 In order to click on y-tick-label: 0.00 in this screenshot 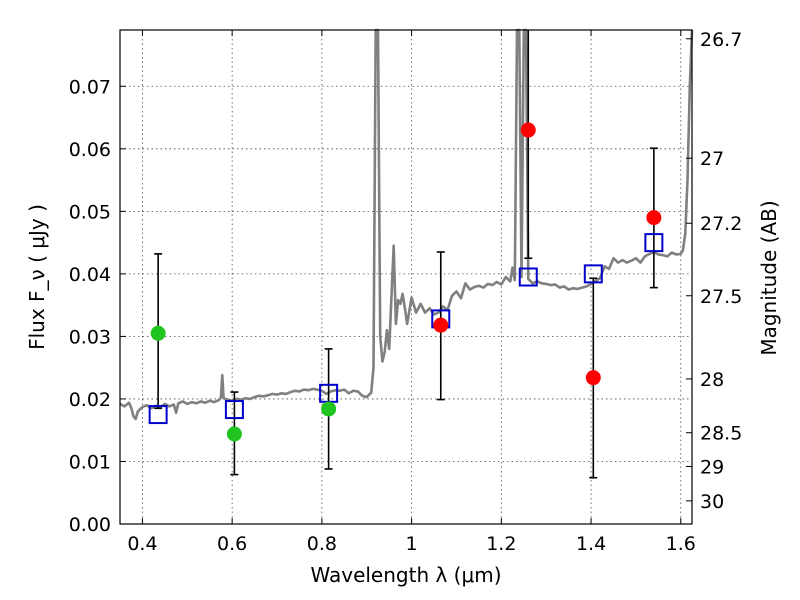, I will do `click(90, 525)`.